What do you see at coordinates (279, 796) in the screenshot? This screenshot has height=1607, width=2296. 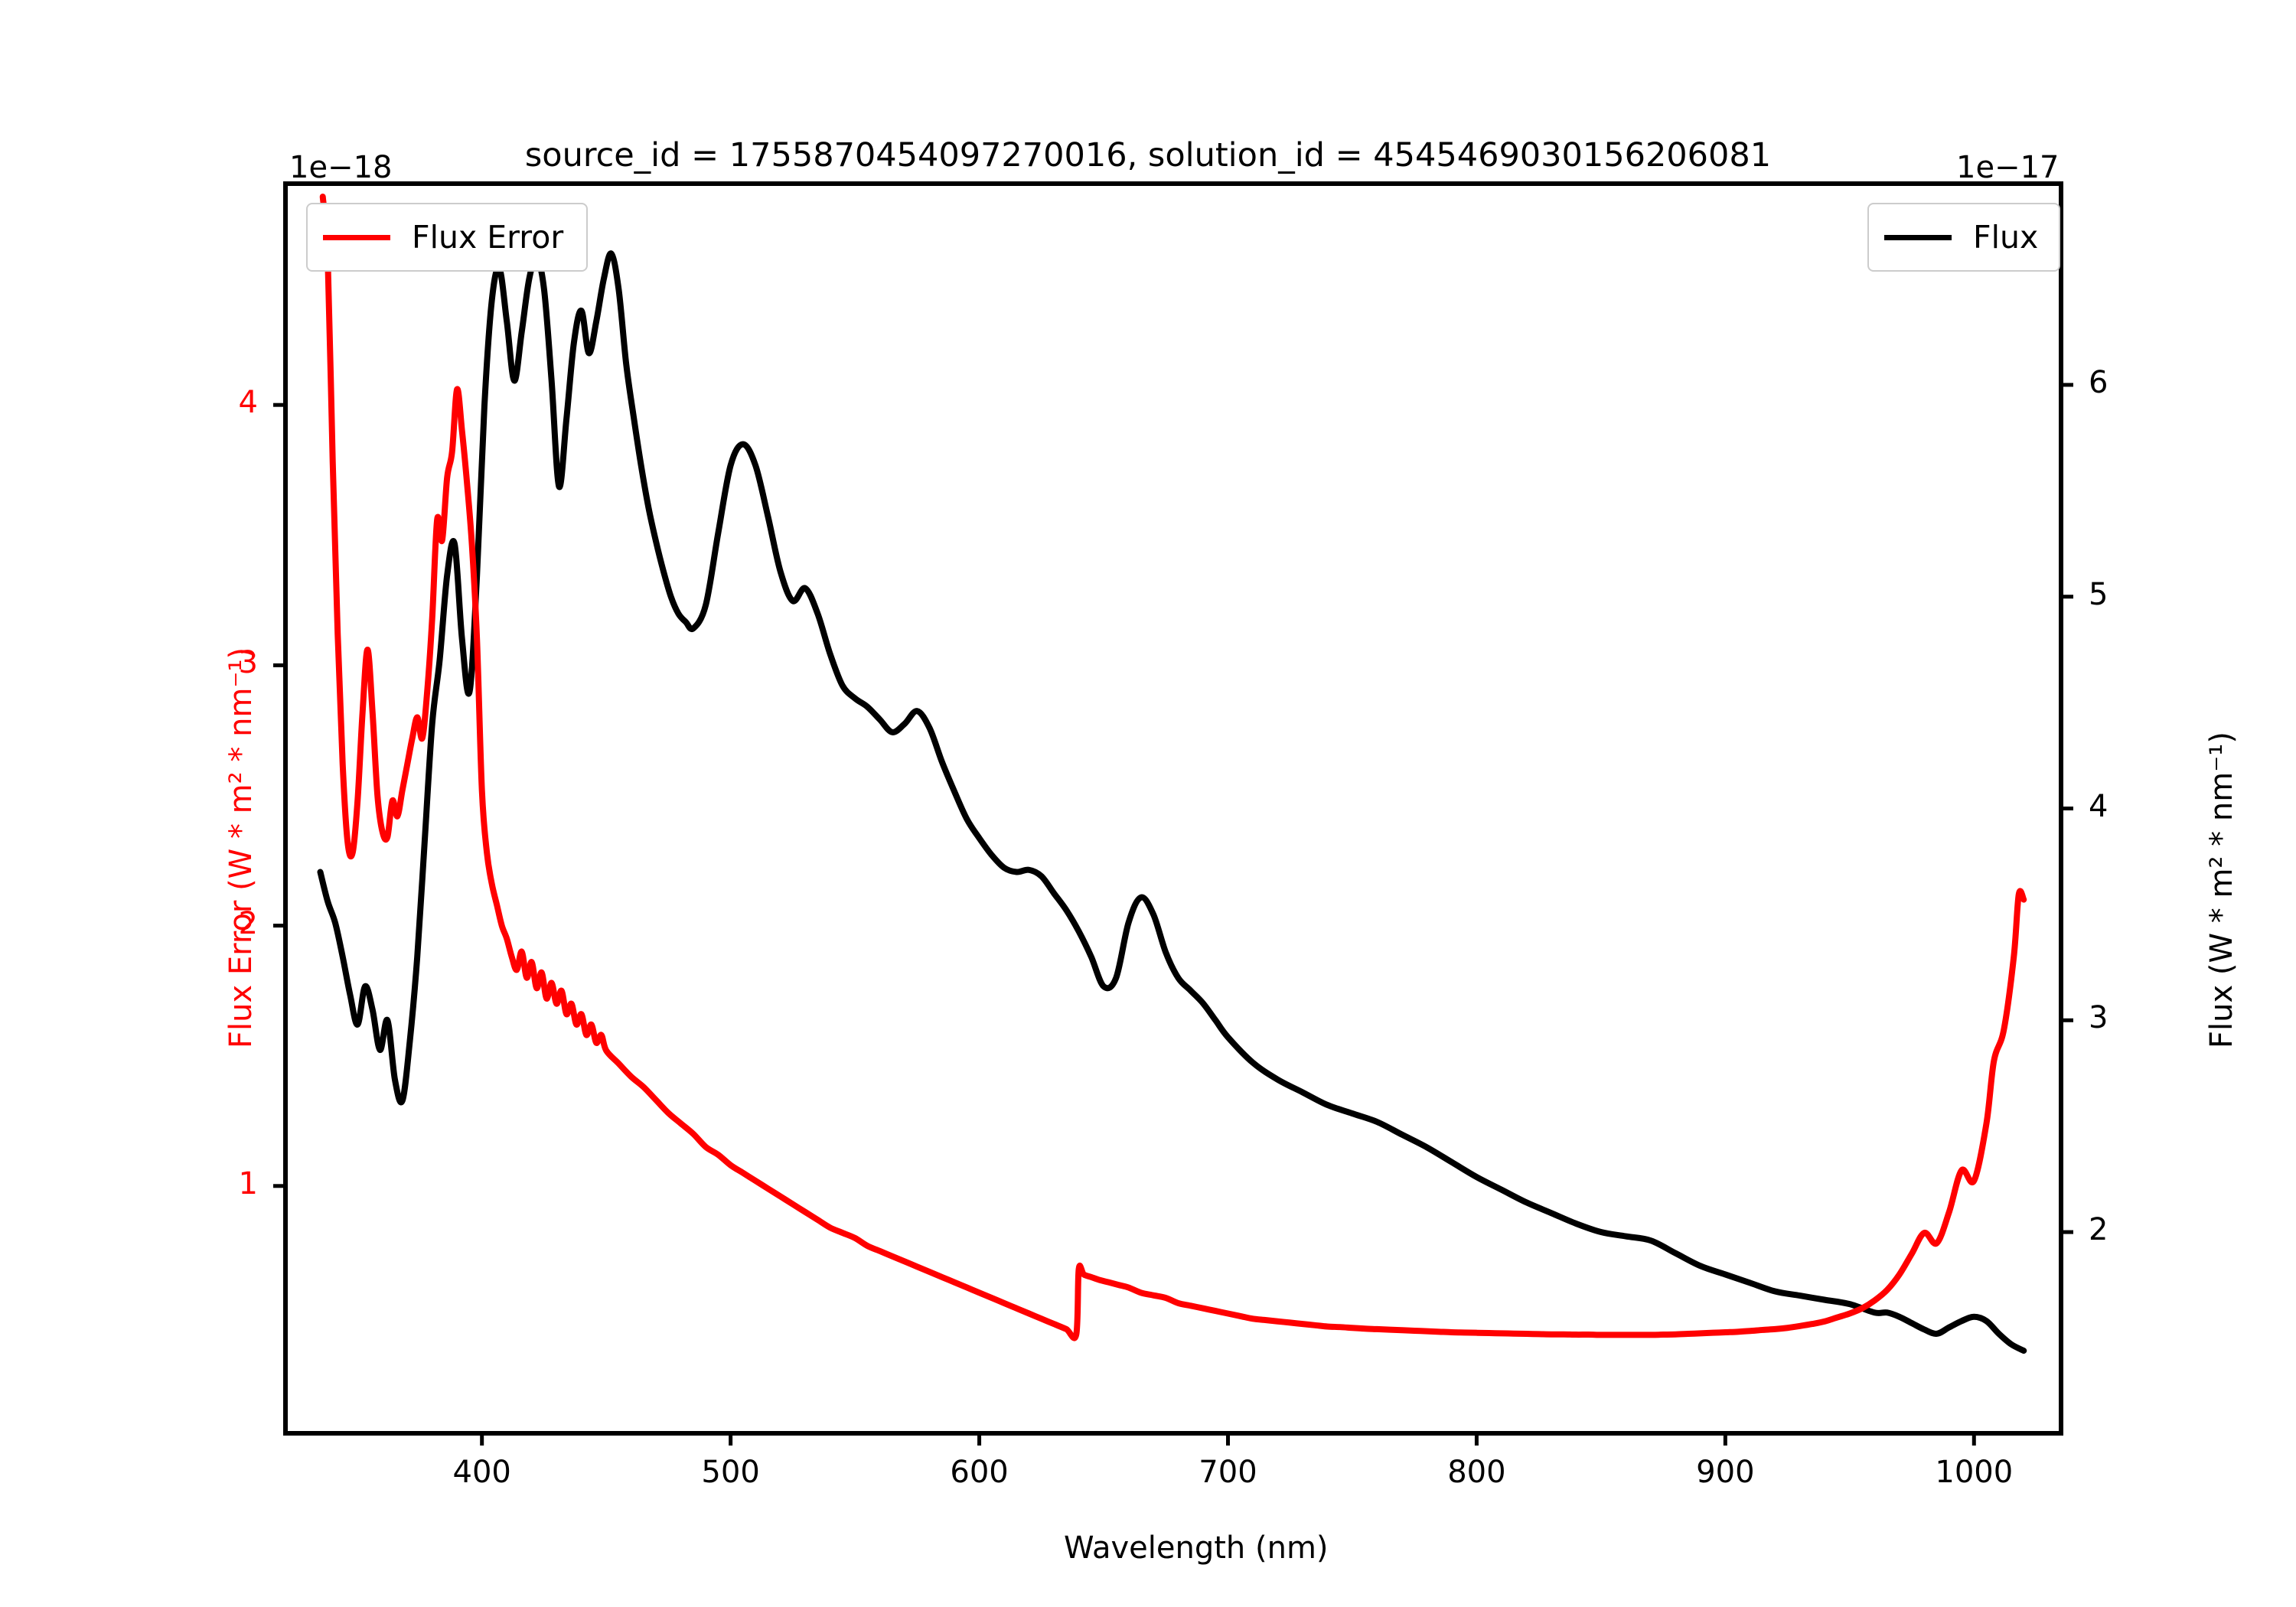 I see `left-y-axis-ticks` at bounding box center [279, 796].